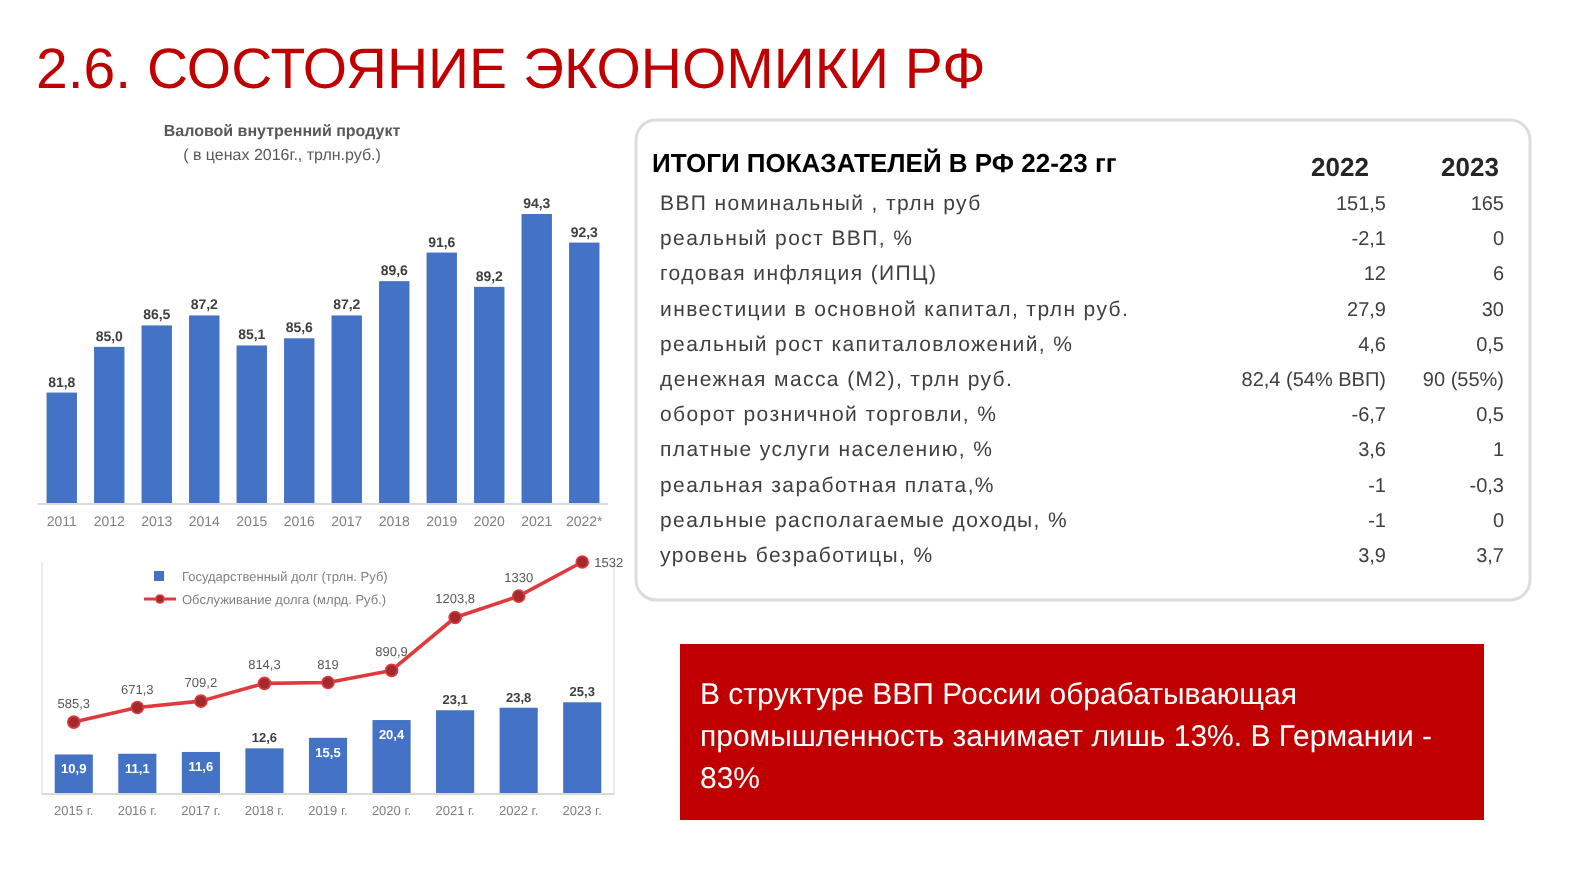  What do you see at coordinates (864, 520) in the screenshot?
I see `text: реальные располагаемые доходы, %` at bounding box center [864, 520].